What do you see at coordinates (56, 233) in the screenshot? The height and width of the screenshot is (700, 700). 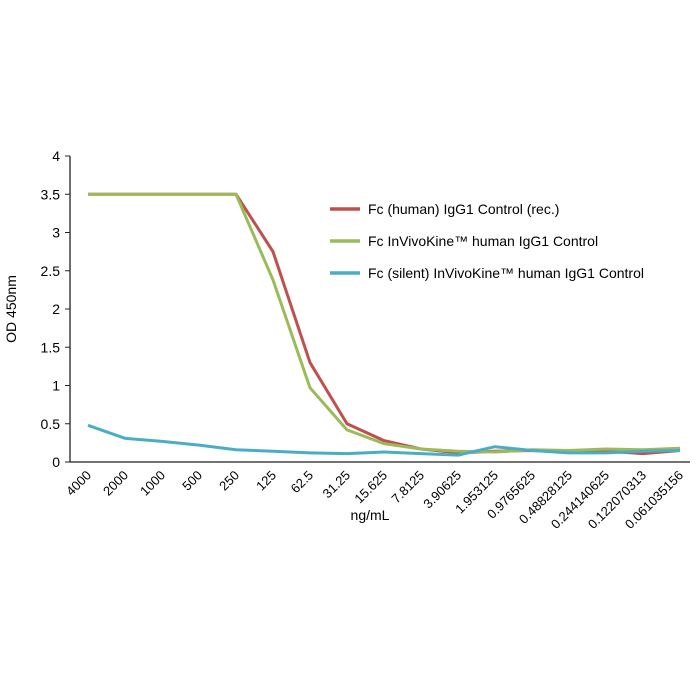 I see `y-tick-label: 3` at bounding box center [56, 233].